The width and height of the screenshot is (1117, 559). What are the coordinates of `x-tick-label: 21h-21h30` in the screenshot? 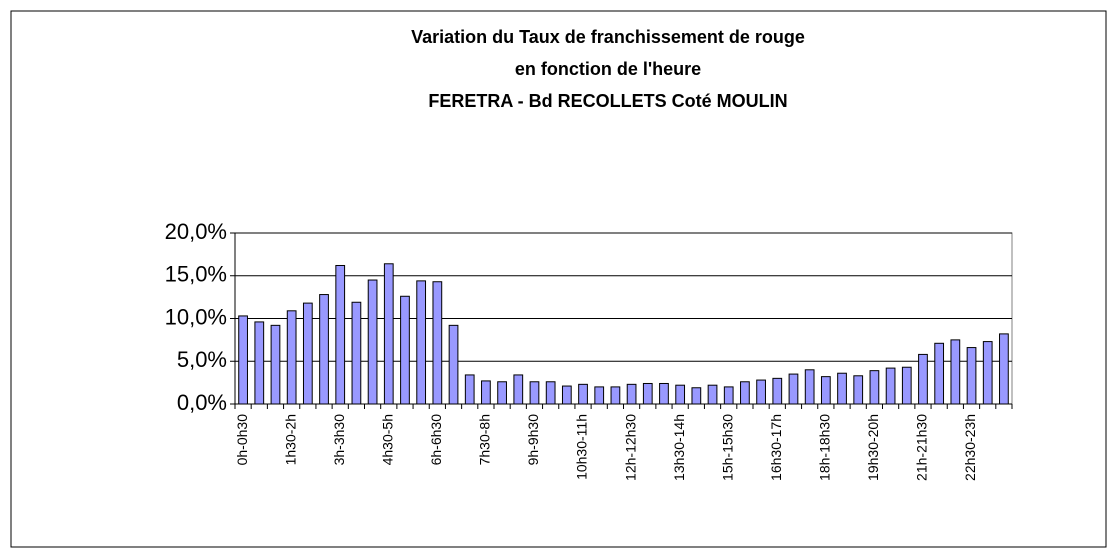 It's located at (922, 447).